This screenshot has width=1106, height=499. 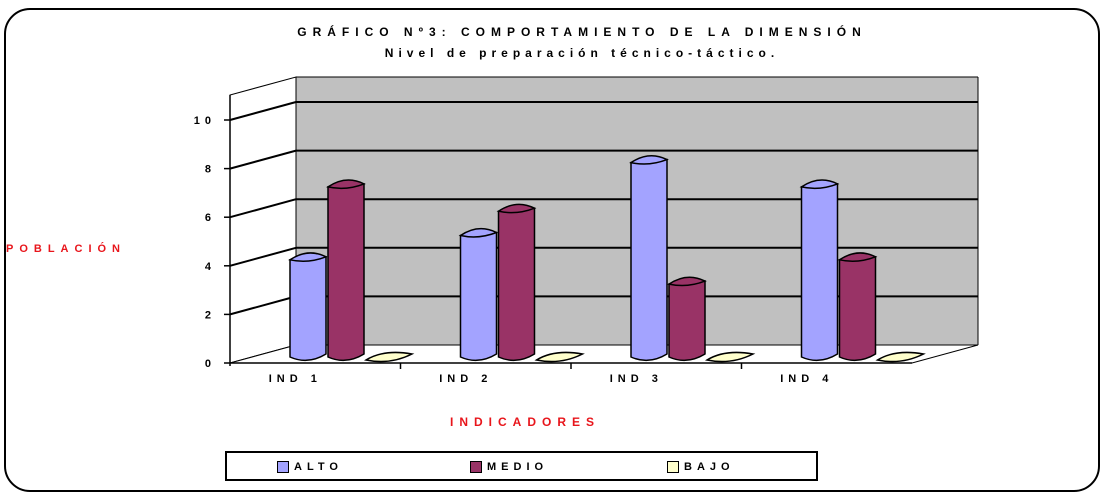 I want to click on y-tick-label: 10, so click(x=205, y=121).